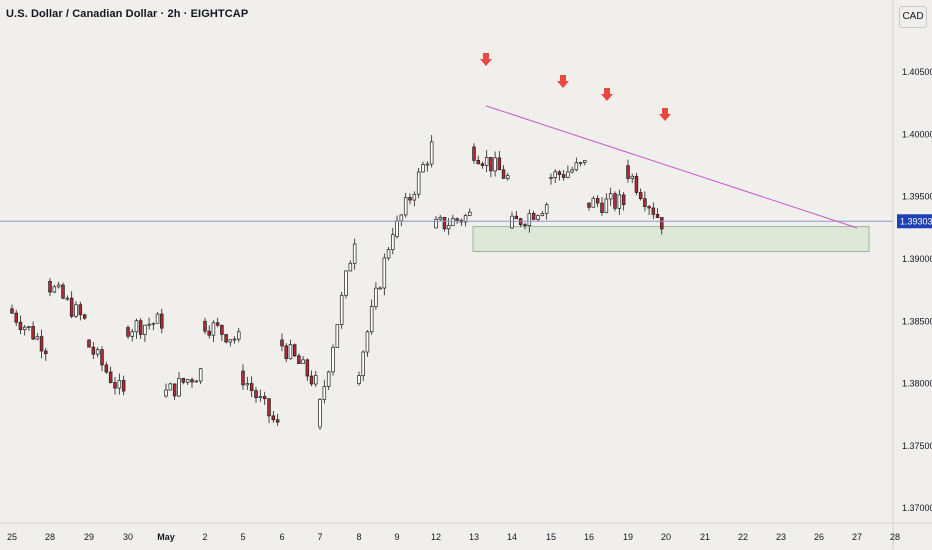  What do you see at coordinates (50, 537) in the screenshot?
I see `time-tick-label: 28` at bounding box center [50, 537].